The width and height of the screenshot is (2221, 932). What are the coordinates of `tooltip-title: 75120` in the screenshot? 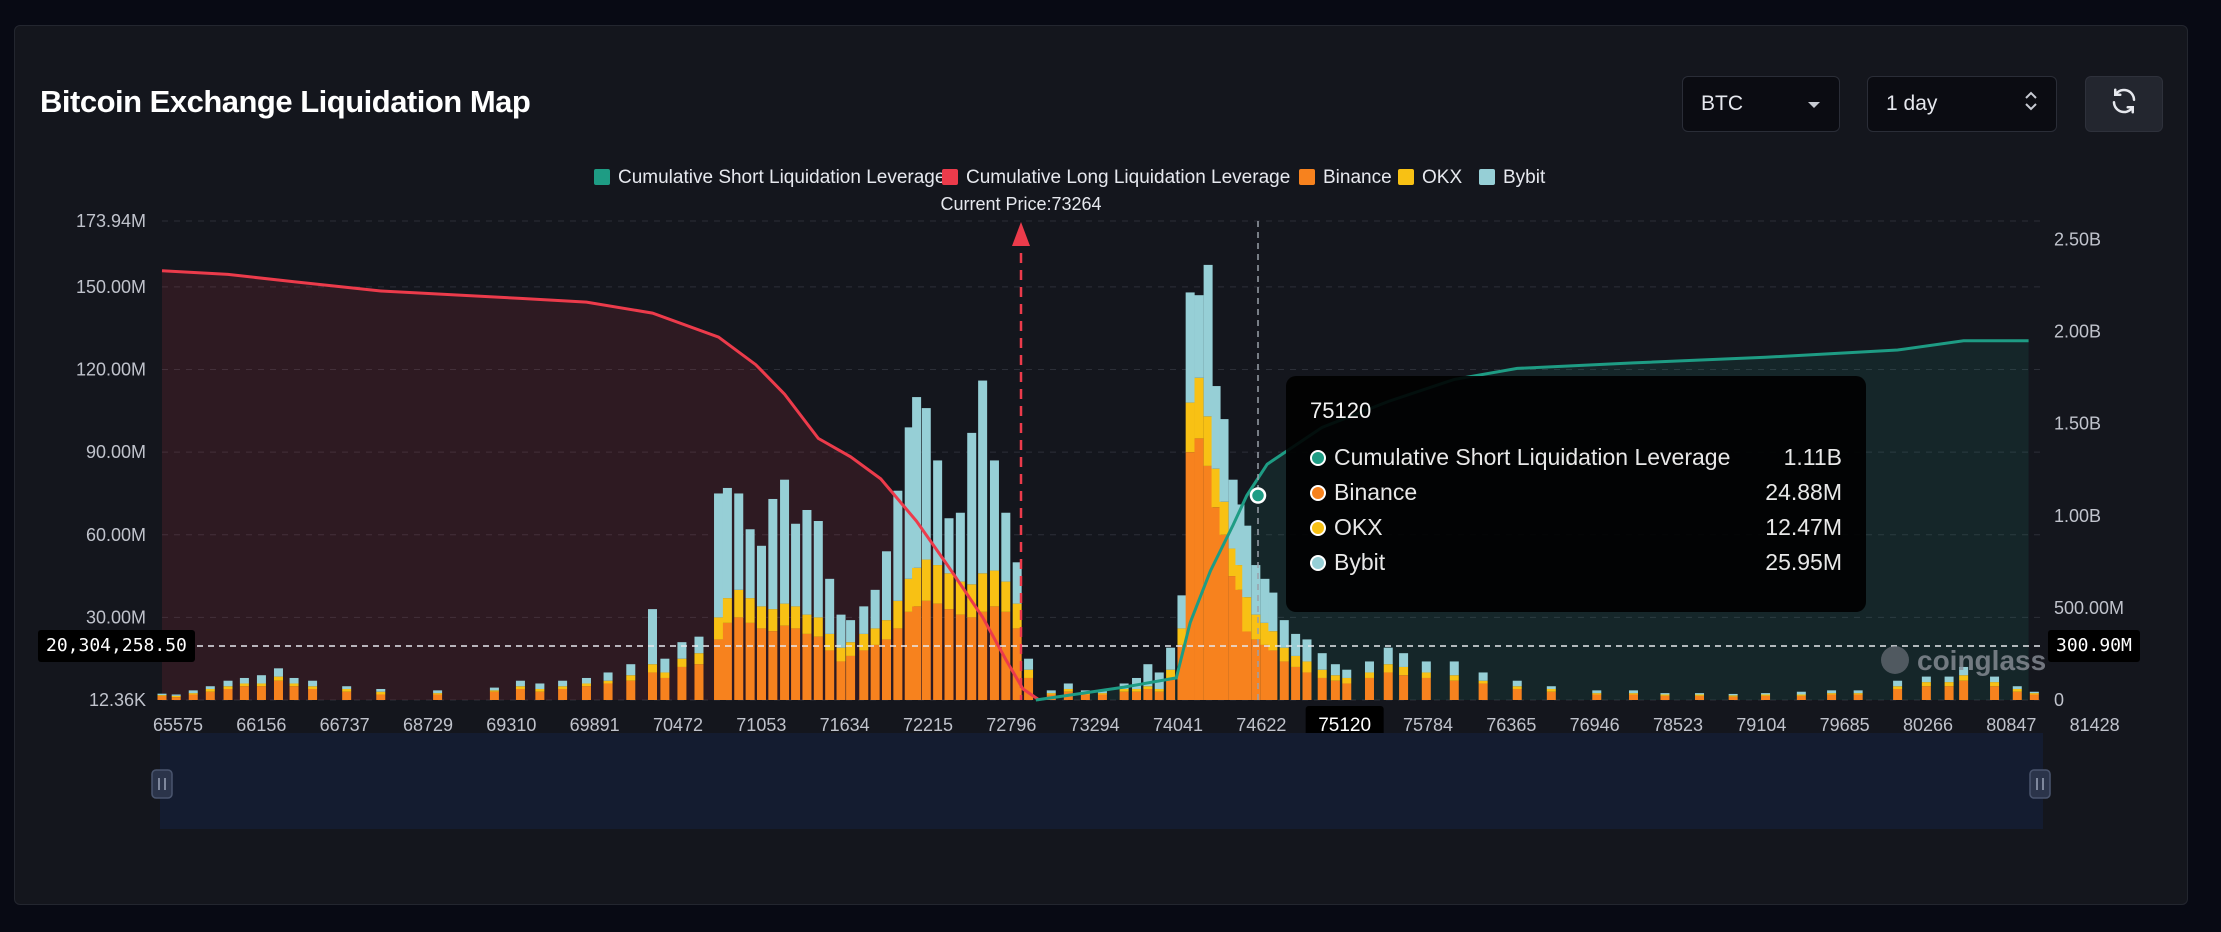 It's located at (1341, 410).